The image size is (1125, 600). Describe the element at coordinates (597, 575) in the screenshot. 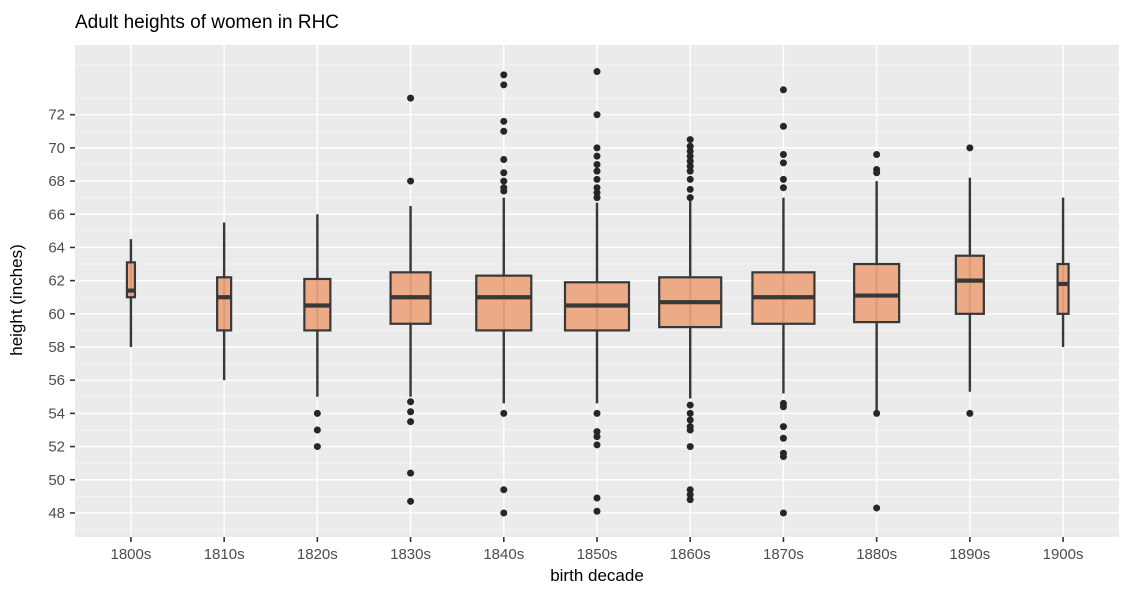

I see `x-axis-title: birth decade` at that location.